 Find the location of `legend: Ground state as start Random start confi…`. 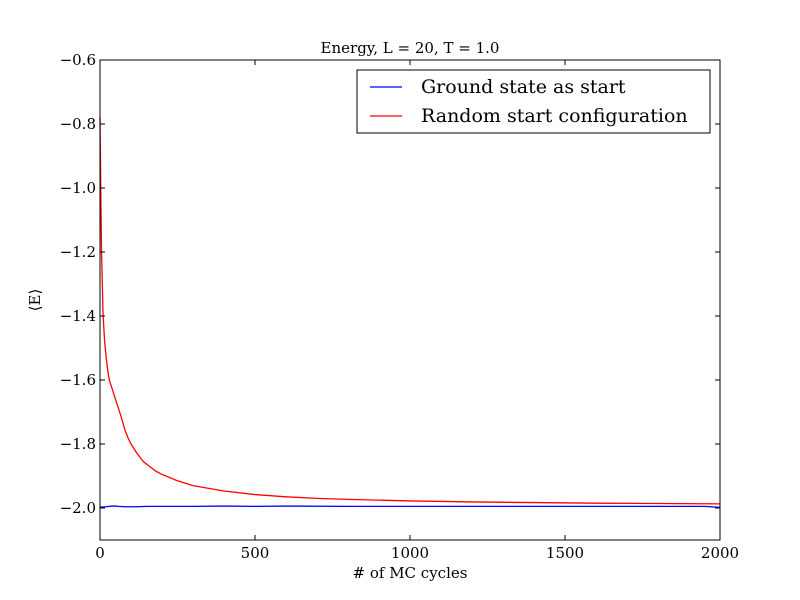

legend: Ground state as start Random start confi… is located at coordinates (533, 101).